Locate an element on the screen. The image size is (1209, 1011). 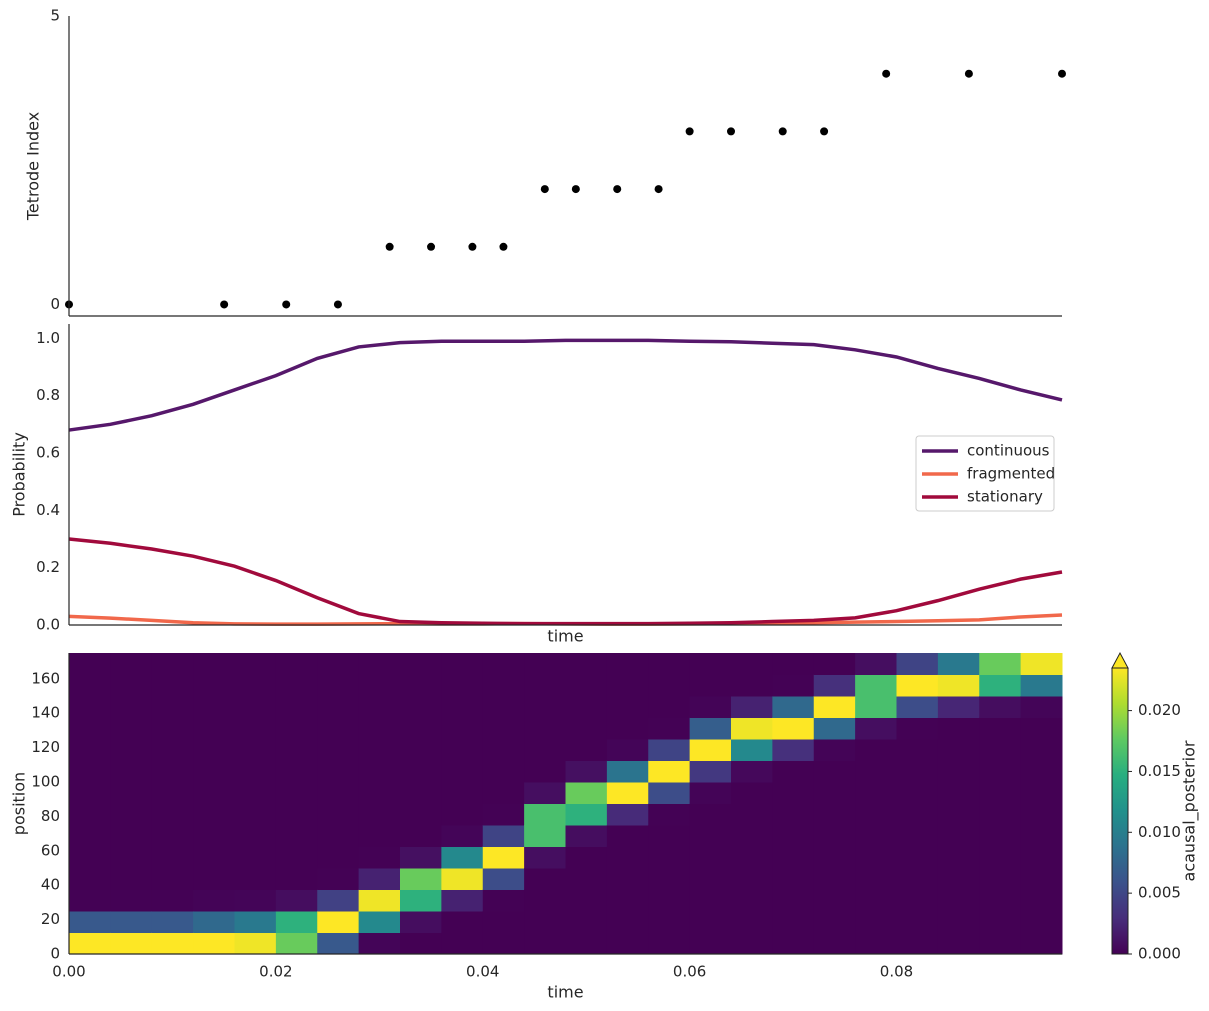
colorbar-frame is located at coordinates (1120, 811).